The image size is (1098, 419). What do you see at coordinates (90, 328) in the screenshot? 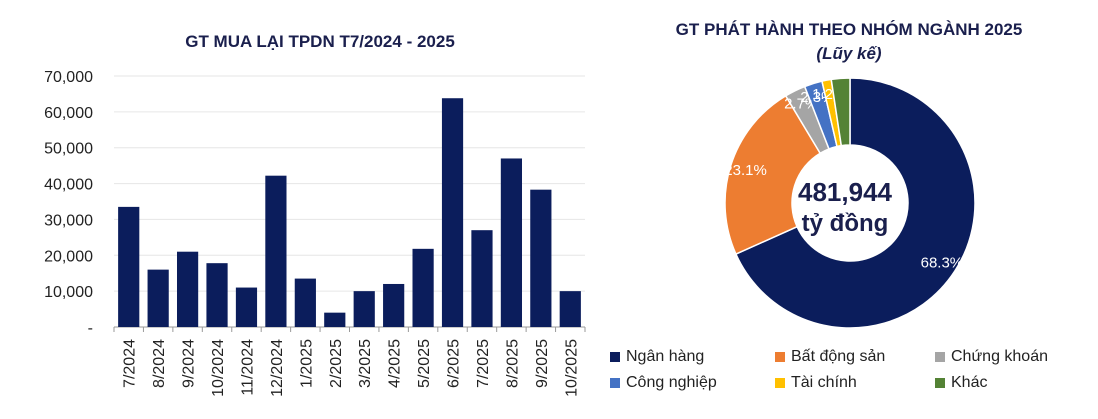
I see `y-tick-label: -` at bounding box center [90, 328].